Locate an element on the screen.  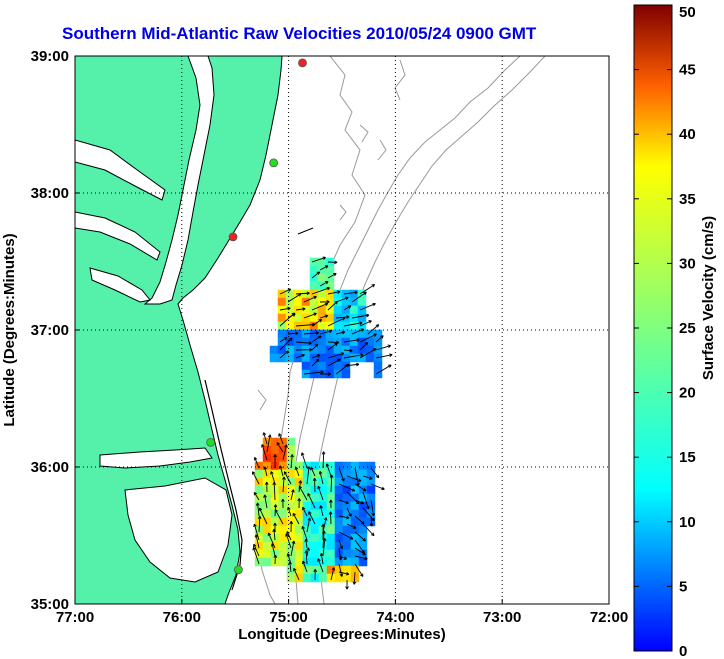
colorbar-tick-label: 50 is located at coordinates (687, 12).